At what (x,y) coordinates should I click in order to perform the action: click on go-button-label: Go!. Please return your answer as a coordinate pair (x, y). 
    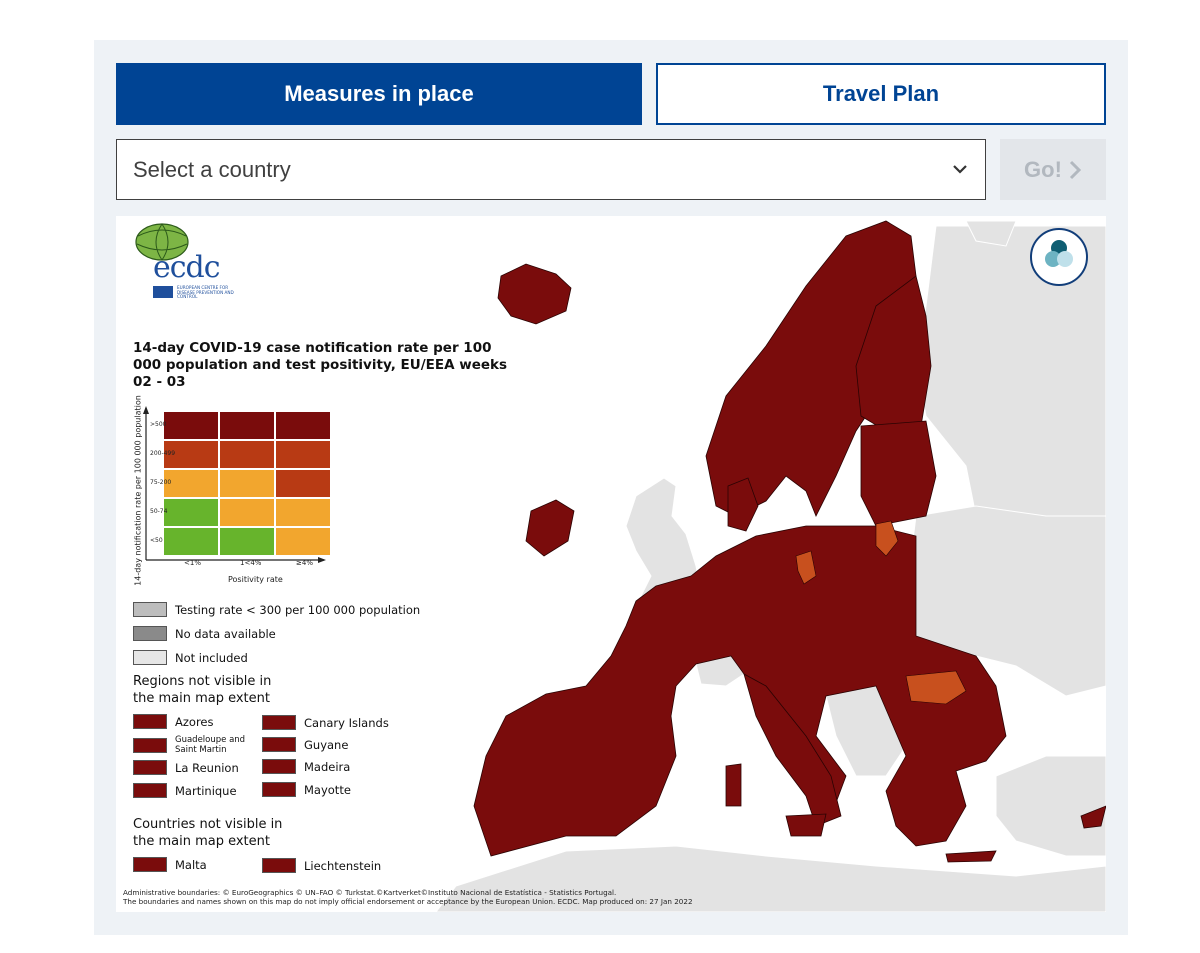
    Looking at the image, I should click on (1043, 169).